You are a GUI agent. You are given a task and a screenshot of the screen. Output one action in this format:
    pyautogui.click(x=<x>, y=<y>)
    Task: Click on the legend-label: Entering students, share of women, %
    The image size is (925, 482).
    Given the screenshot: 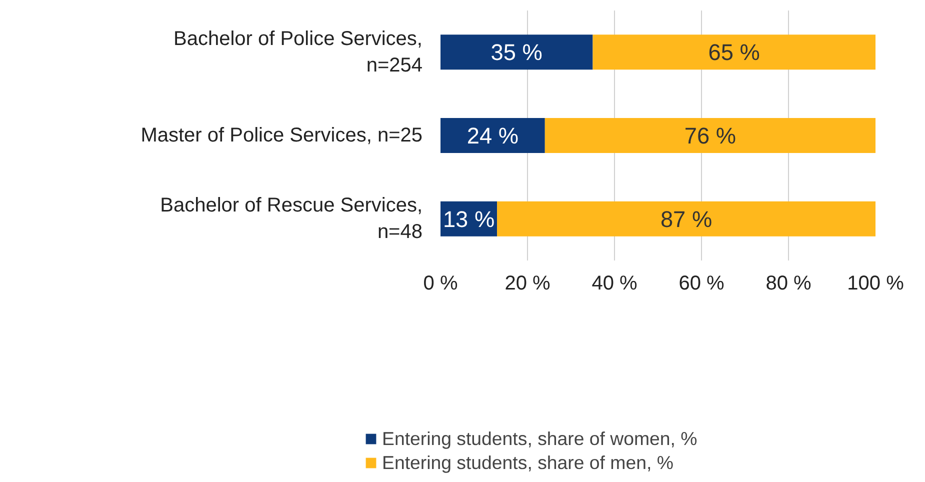 What is the action you would take?
    pyautogui.click(x=540, y=439)
    